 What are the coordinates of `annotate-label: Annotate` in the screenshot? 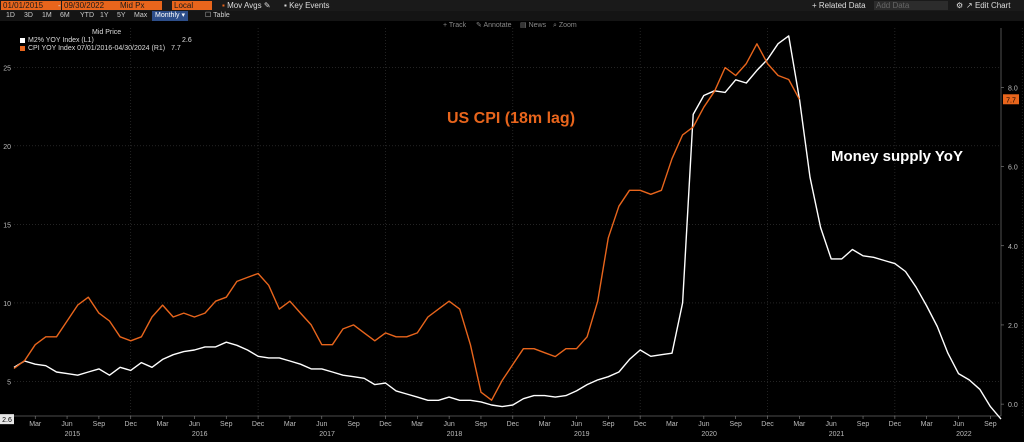 It's located at (497, 25).